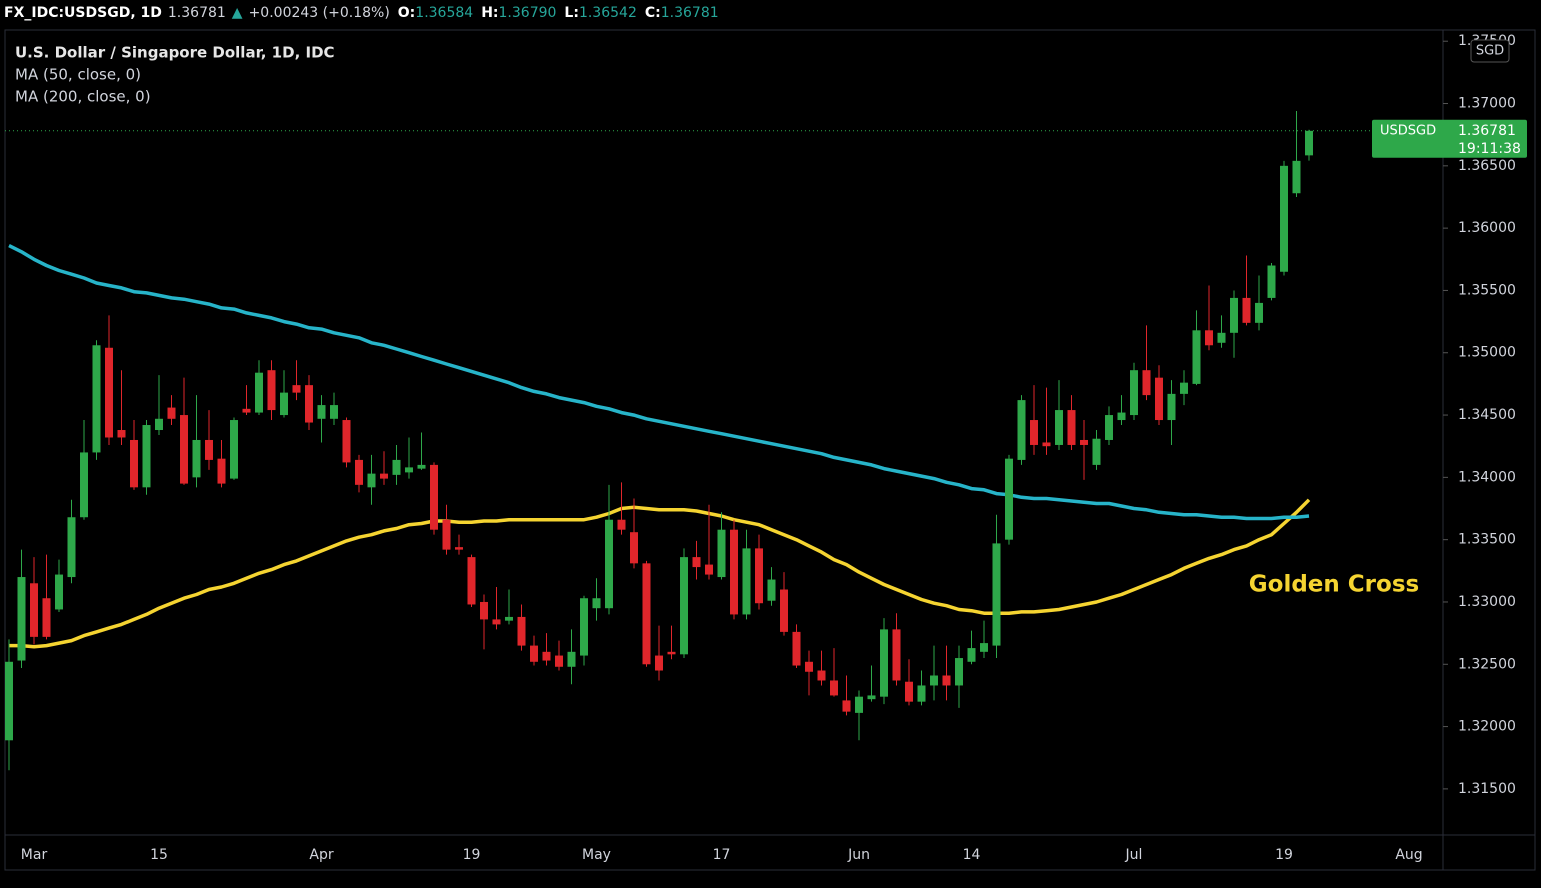 Image resolution: width=1541 pixels, height=888 pixels. I want to click on y-tick-label: 1.34500, so click(1487, 415).